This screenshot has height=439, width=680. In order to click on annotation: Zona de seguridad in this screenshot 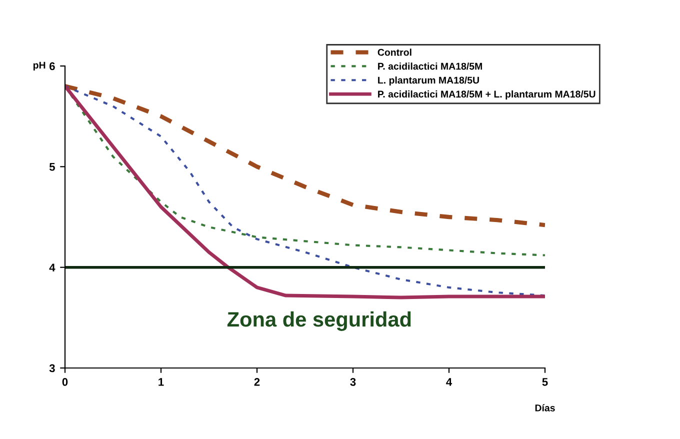, I will do `click(319, 321)`.